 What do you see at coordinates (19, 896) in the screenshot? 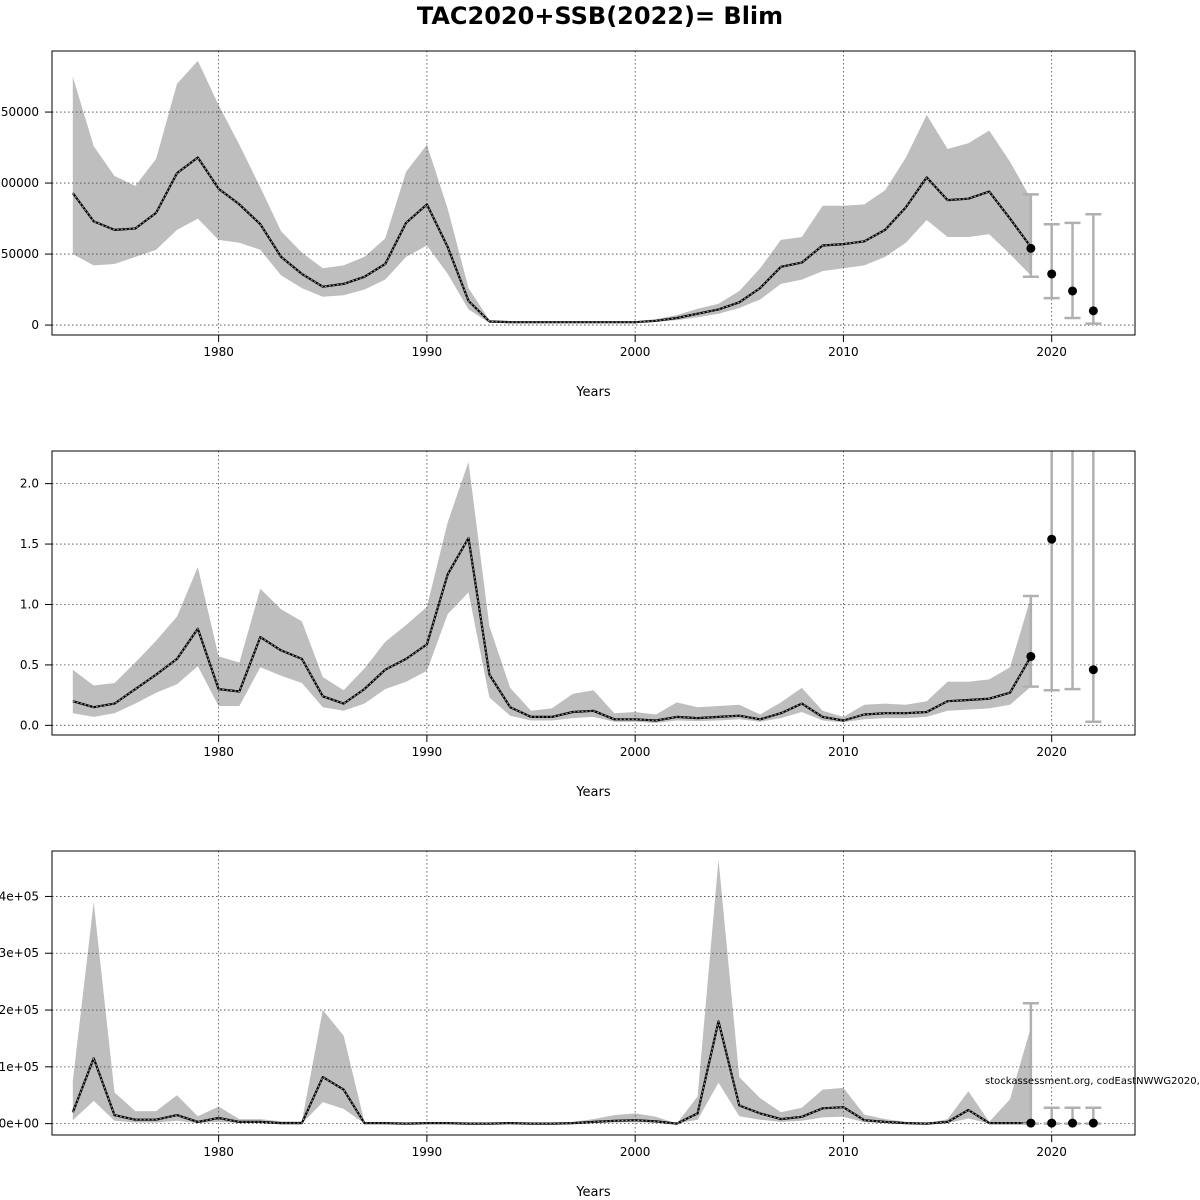
I see `y-tick-label: 4e+05` at bounding box center [19, 896].